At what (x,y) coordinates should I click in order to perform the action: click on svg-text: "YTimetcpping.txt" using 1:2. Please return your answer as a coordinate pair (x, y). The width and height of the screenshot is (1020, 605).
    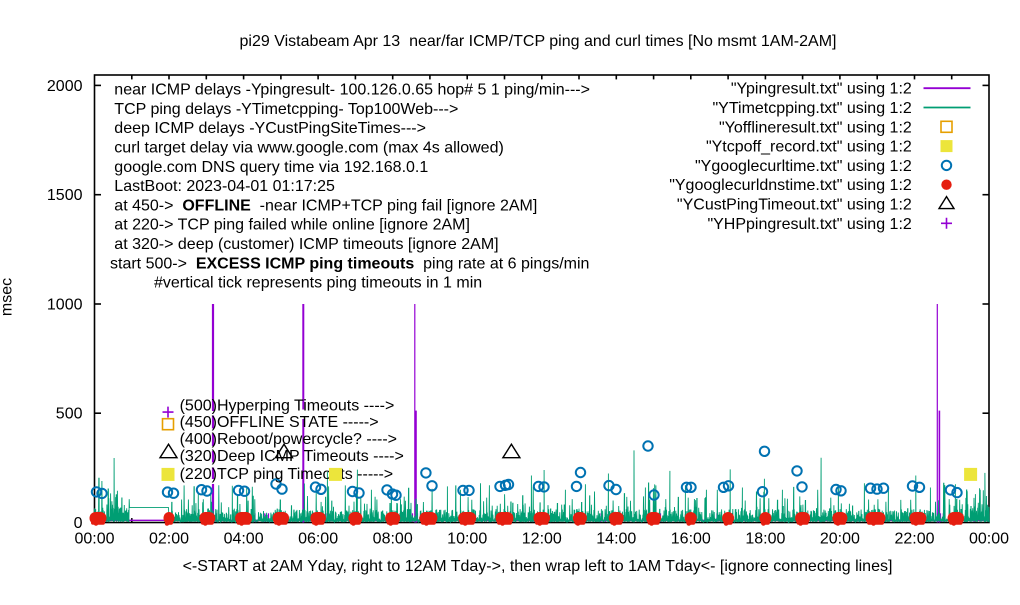
    Looking at the image, I should click on (811, 108).